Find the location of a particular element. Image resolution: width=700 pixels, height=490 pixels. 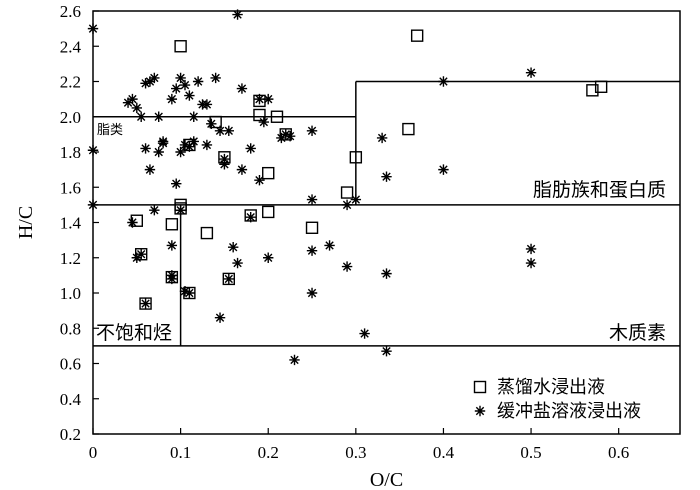

y-tick-label: 2.2 is located at coordinates (70, 82).